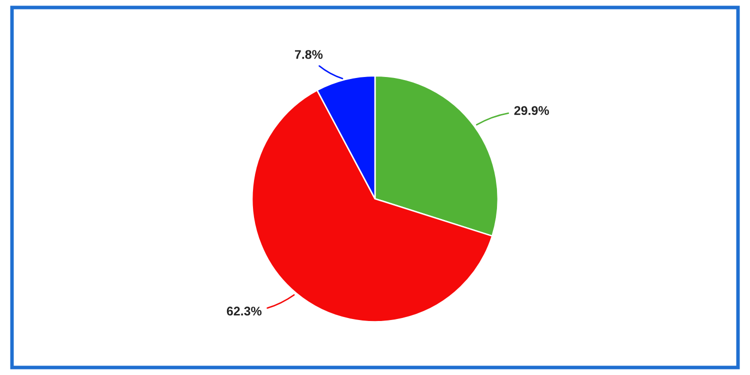  I want to click on data-label: 7.8%, so click(308, 54).